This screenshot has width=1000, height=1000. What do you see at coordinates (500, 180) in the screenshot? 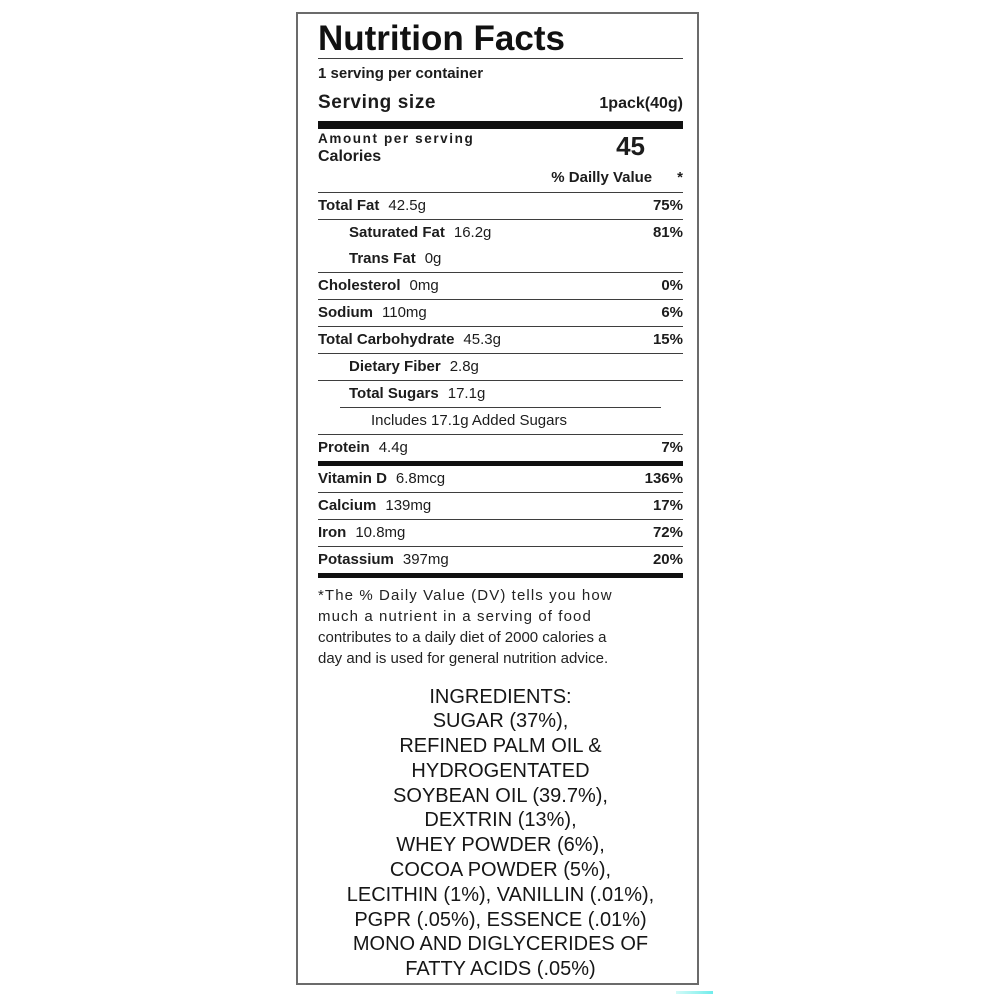
I see `daily-value-header-row: % Dailly Value *` at bounding box center [500, 180].